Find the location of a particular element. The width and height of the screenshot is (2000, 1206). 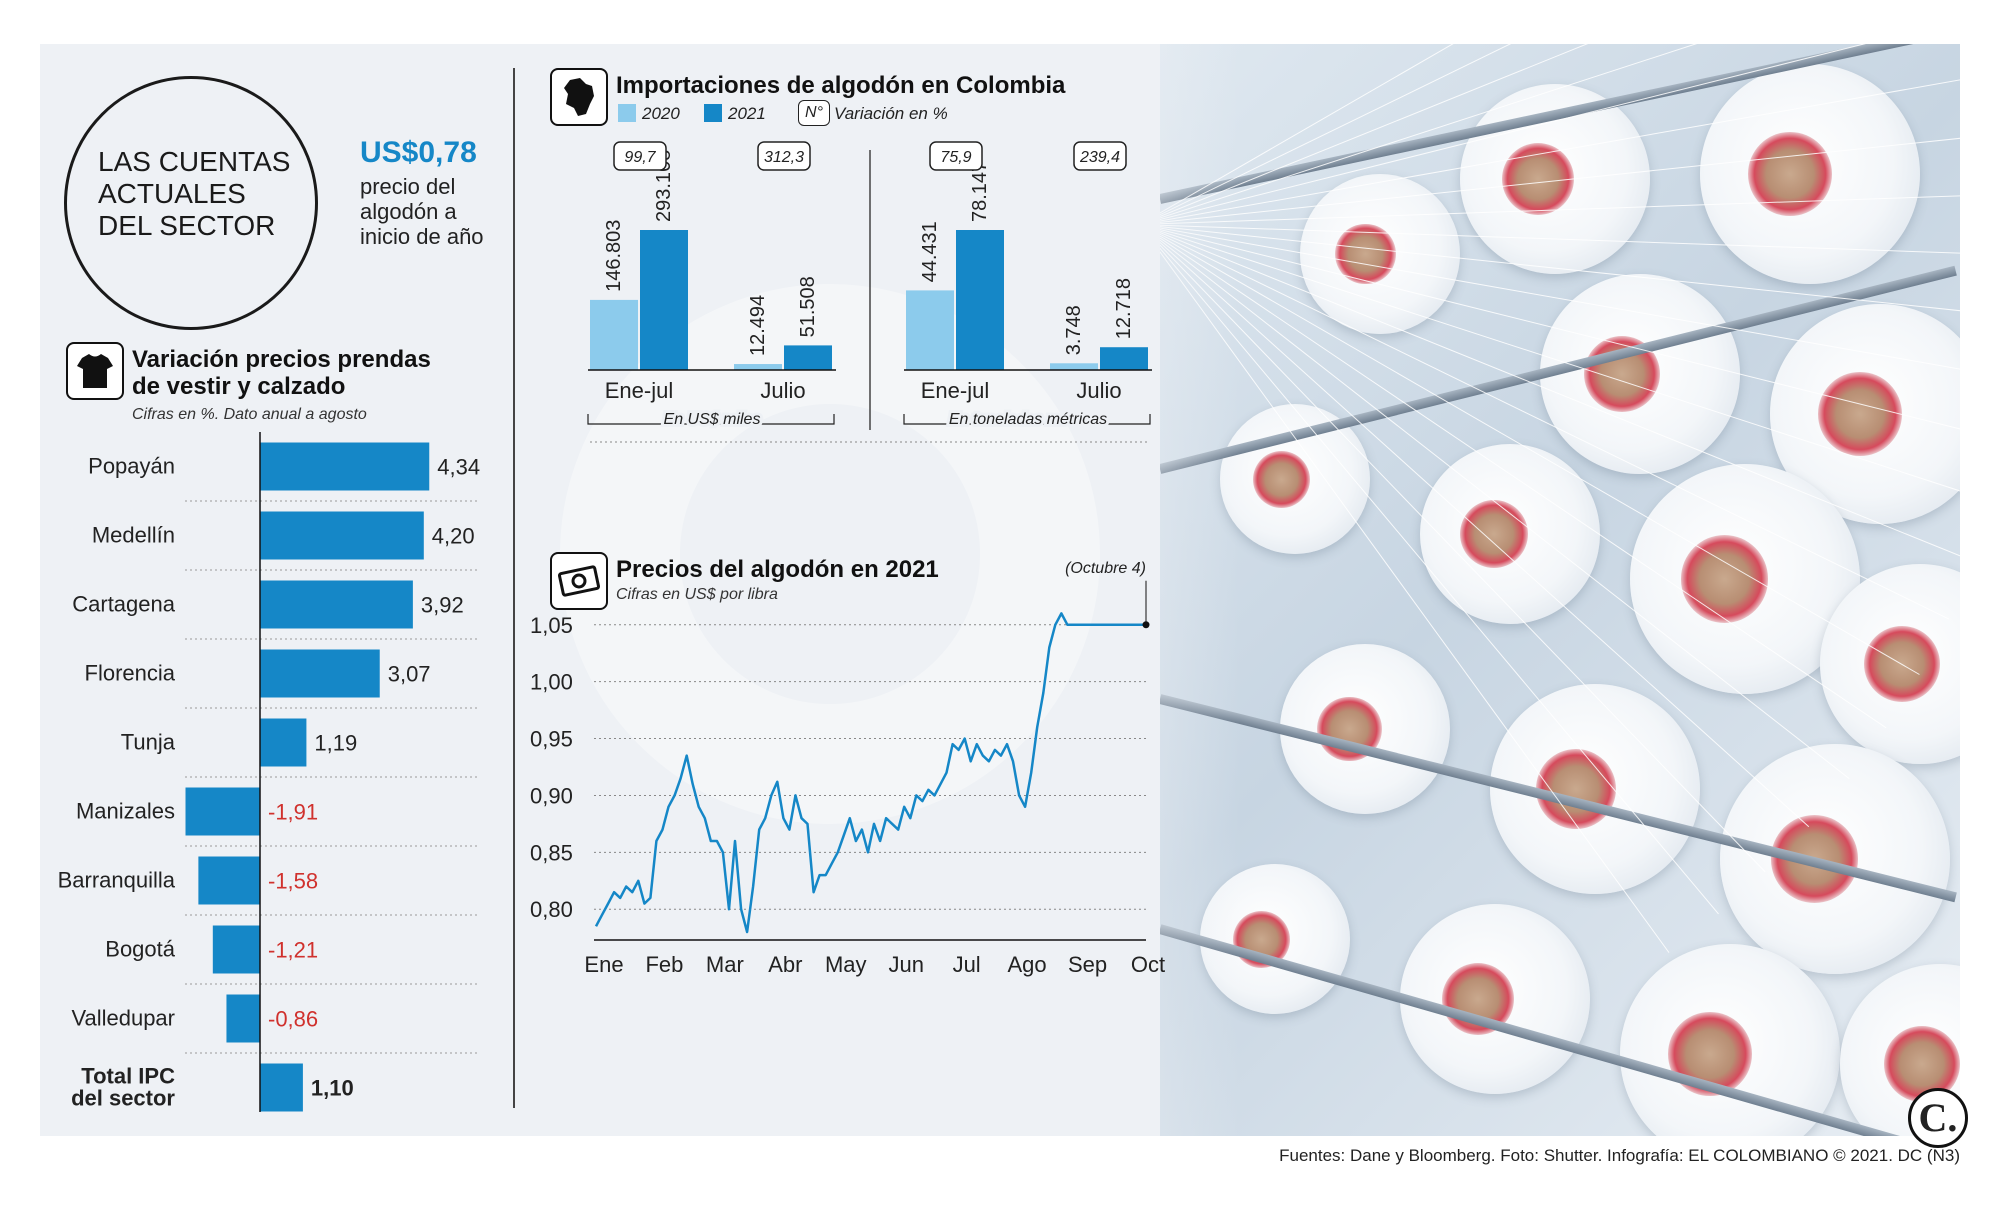

value-label: 1,19 is located at coordinates (335, 743).